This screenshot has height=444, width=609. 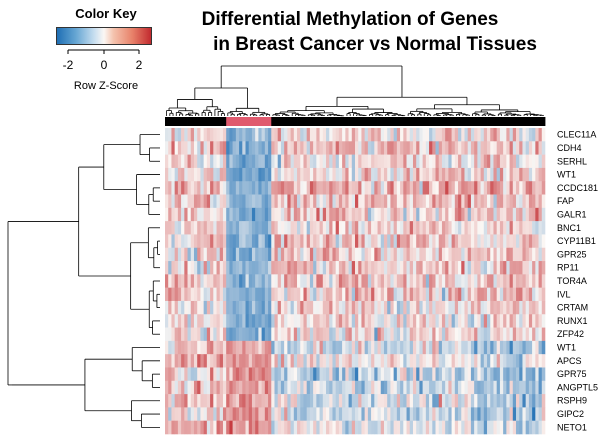 I want to click on gene-label: WT1, so click(x=566, y=175).